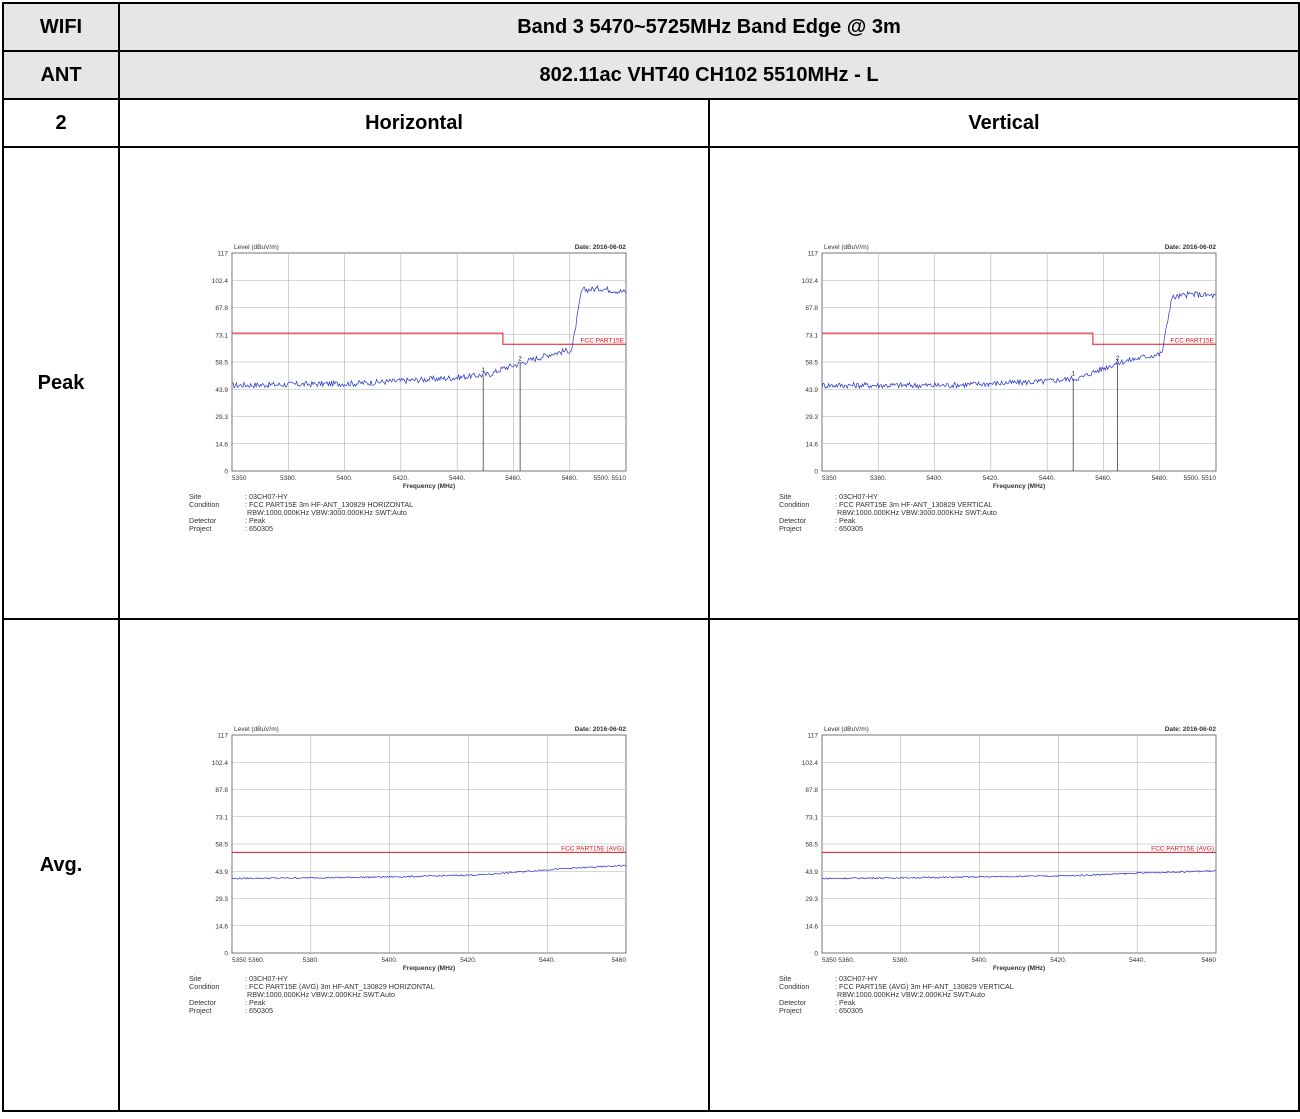 This screenshot has height=1119, width=1300. I want to click on x-tick-label: 5350, so click(239, 478).